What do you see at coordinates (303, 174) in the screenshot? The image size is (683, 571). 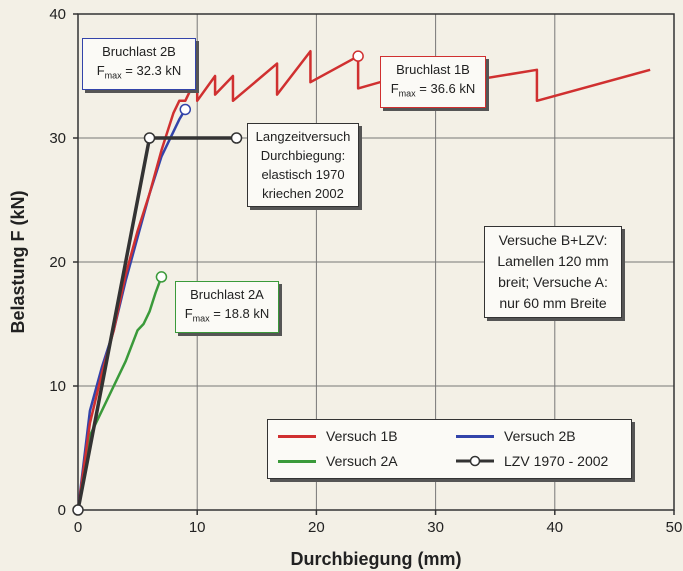 I see `annotation-line: elastisch 1970` at bounding box center [303, 174].